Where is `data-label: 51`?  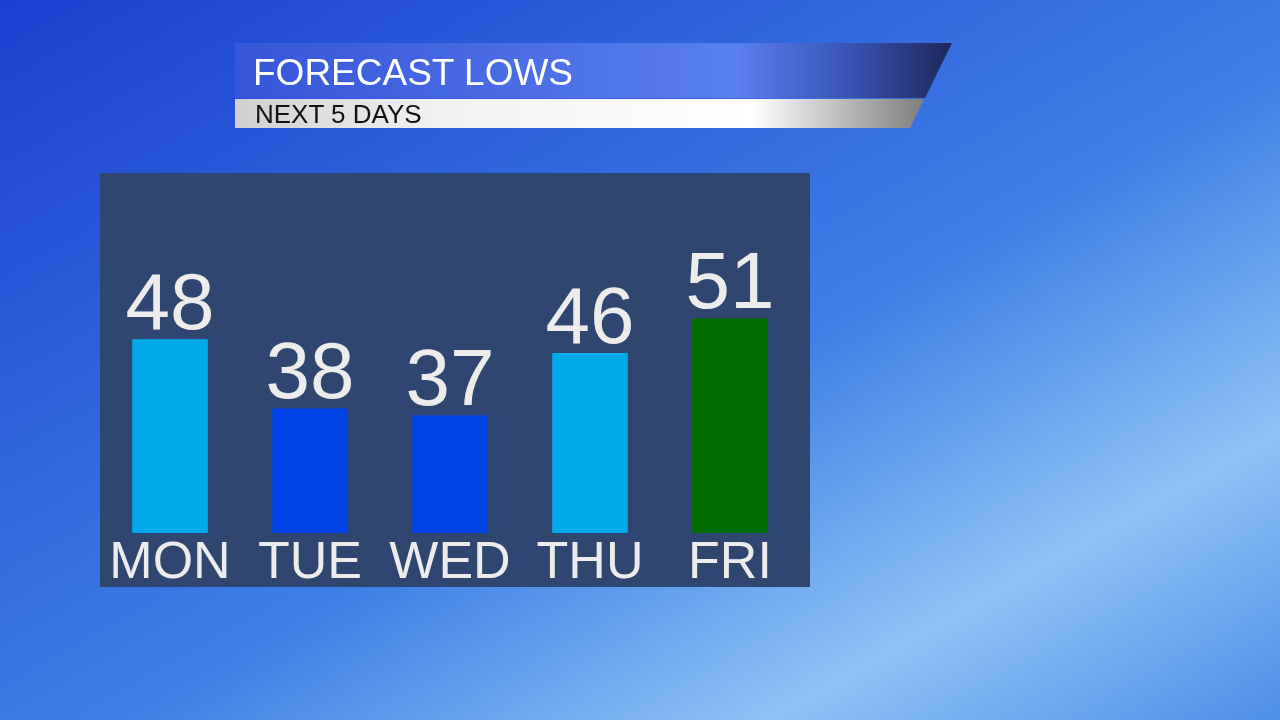
data-label: 51 is located at coordinates (730, 281).